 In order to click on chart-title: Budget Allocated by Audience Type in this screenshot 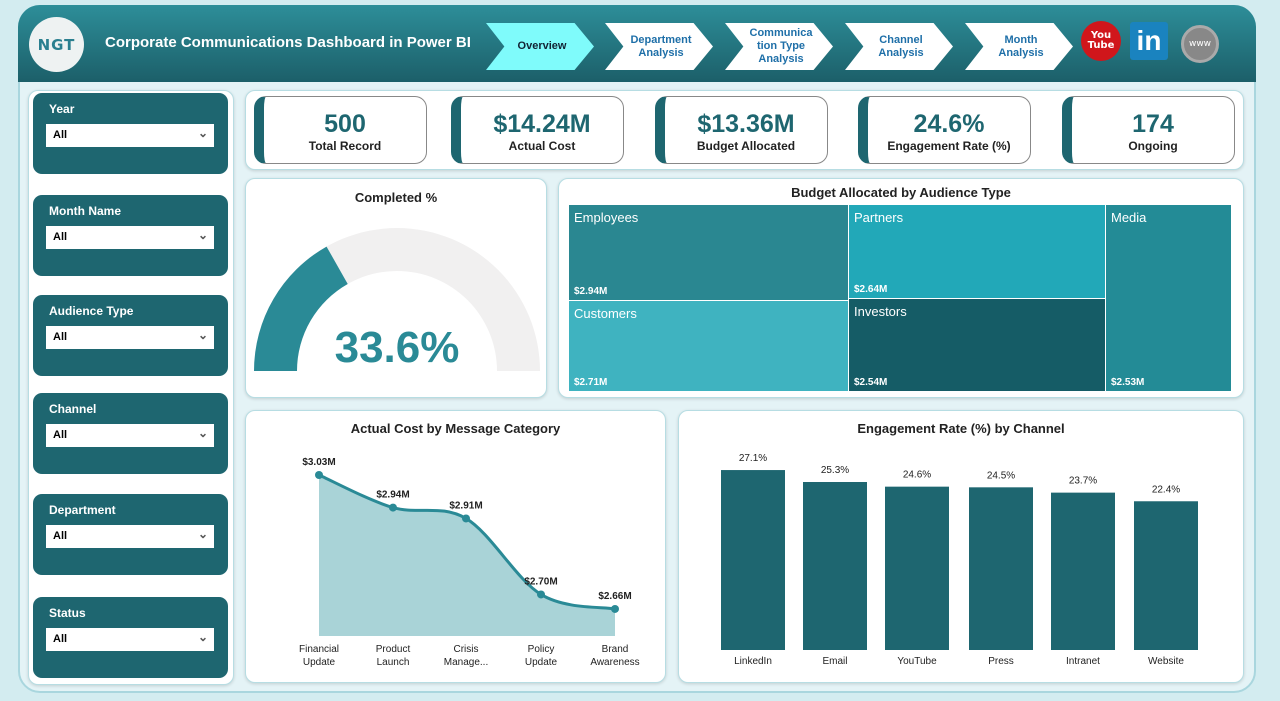, I will do `click(901, 192)`.